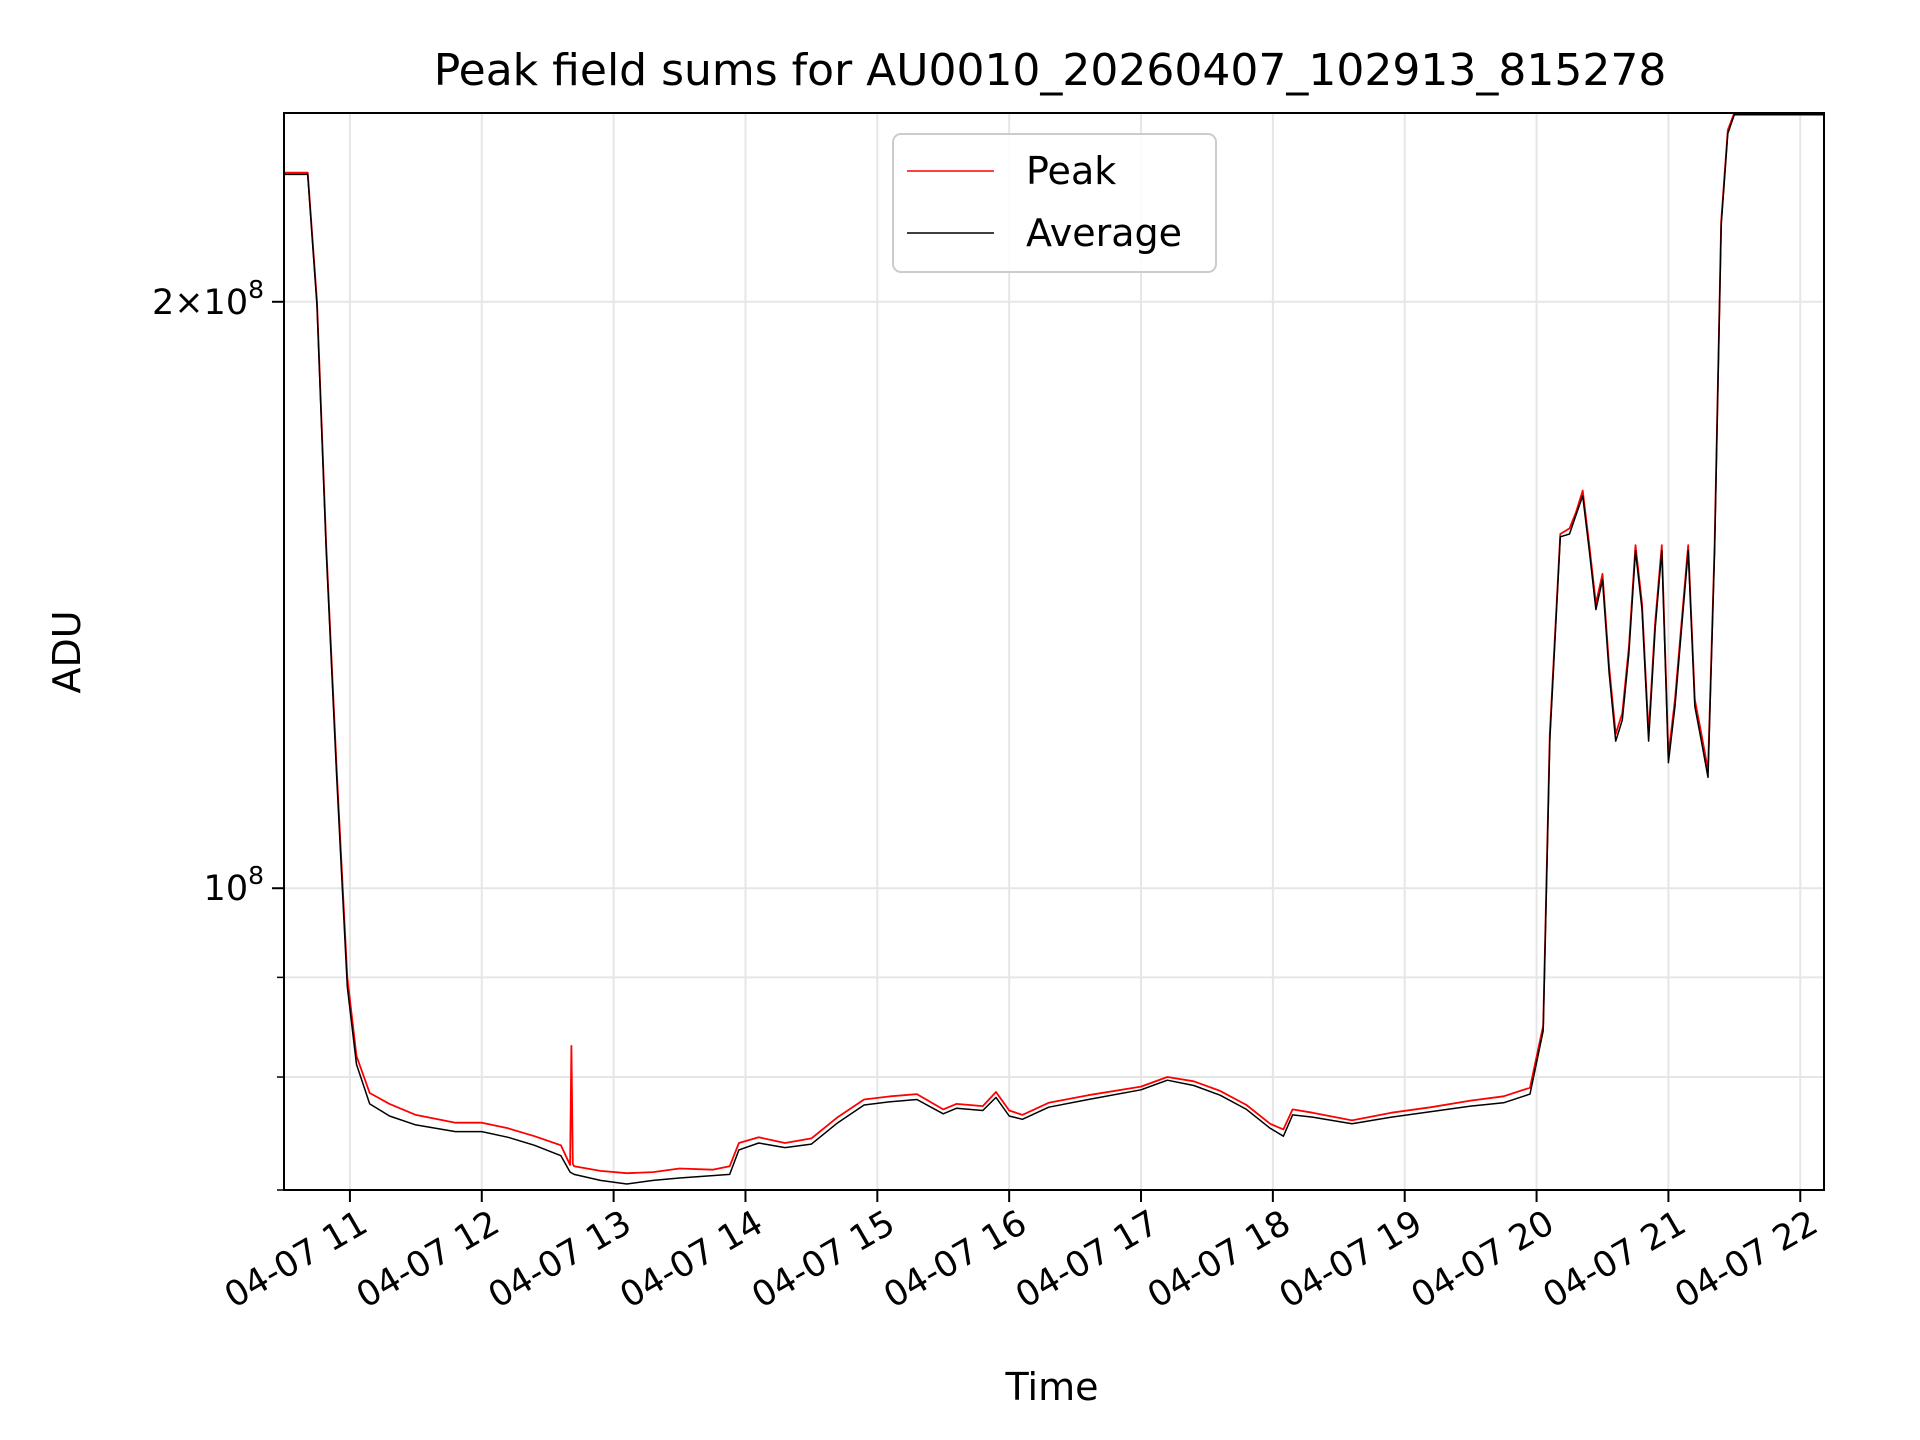  Describe the element at coordinates (67, 651) in the screenshot. I see `y-axis-label: ADU` at that location.